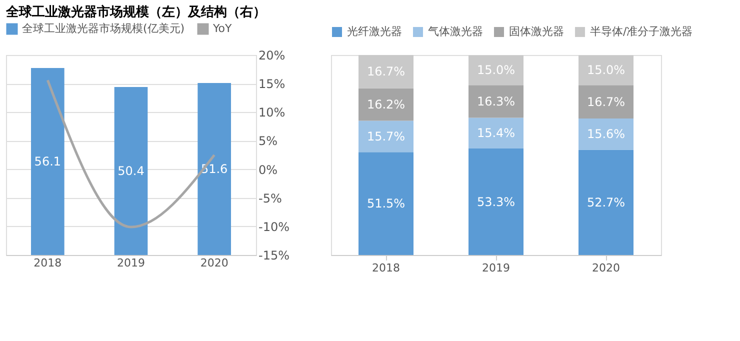 This screenshot has height=341, width=740. I want to click on legend-label: YoY, so click(222, 28).